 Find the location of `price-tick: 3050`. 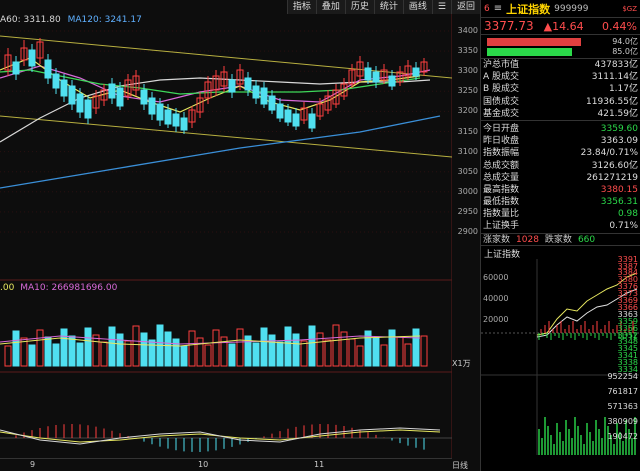

price-tick: 3050 is located at coordinates (467, 171).